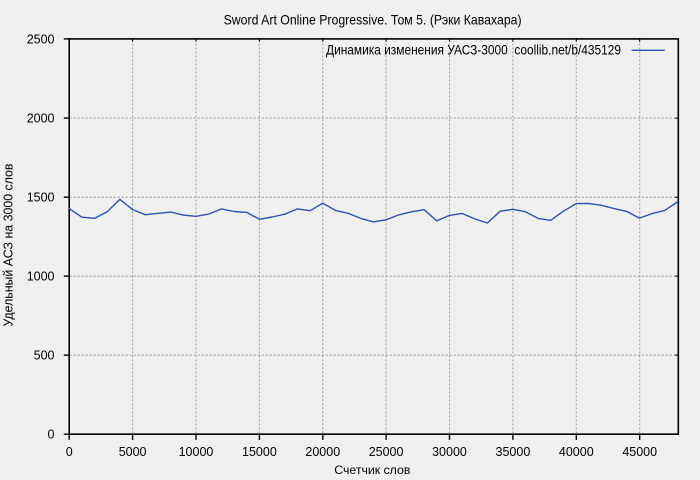  What do you see at coordinates (372, 470) in the screenshot?
I see `svg-text: Счетчик слов` at bounding box center [372, 470].